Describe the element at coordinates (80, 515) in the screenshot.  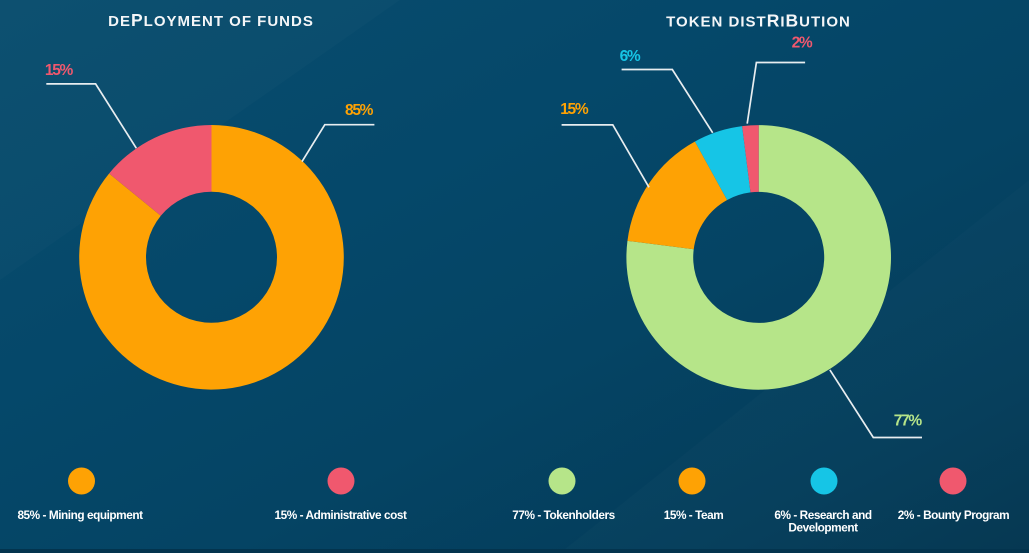
I see `svg-text: 85% - Mining equipment` at that location.